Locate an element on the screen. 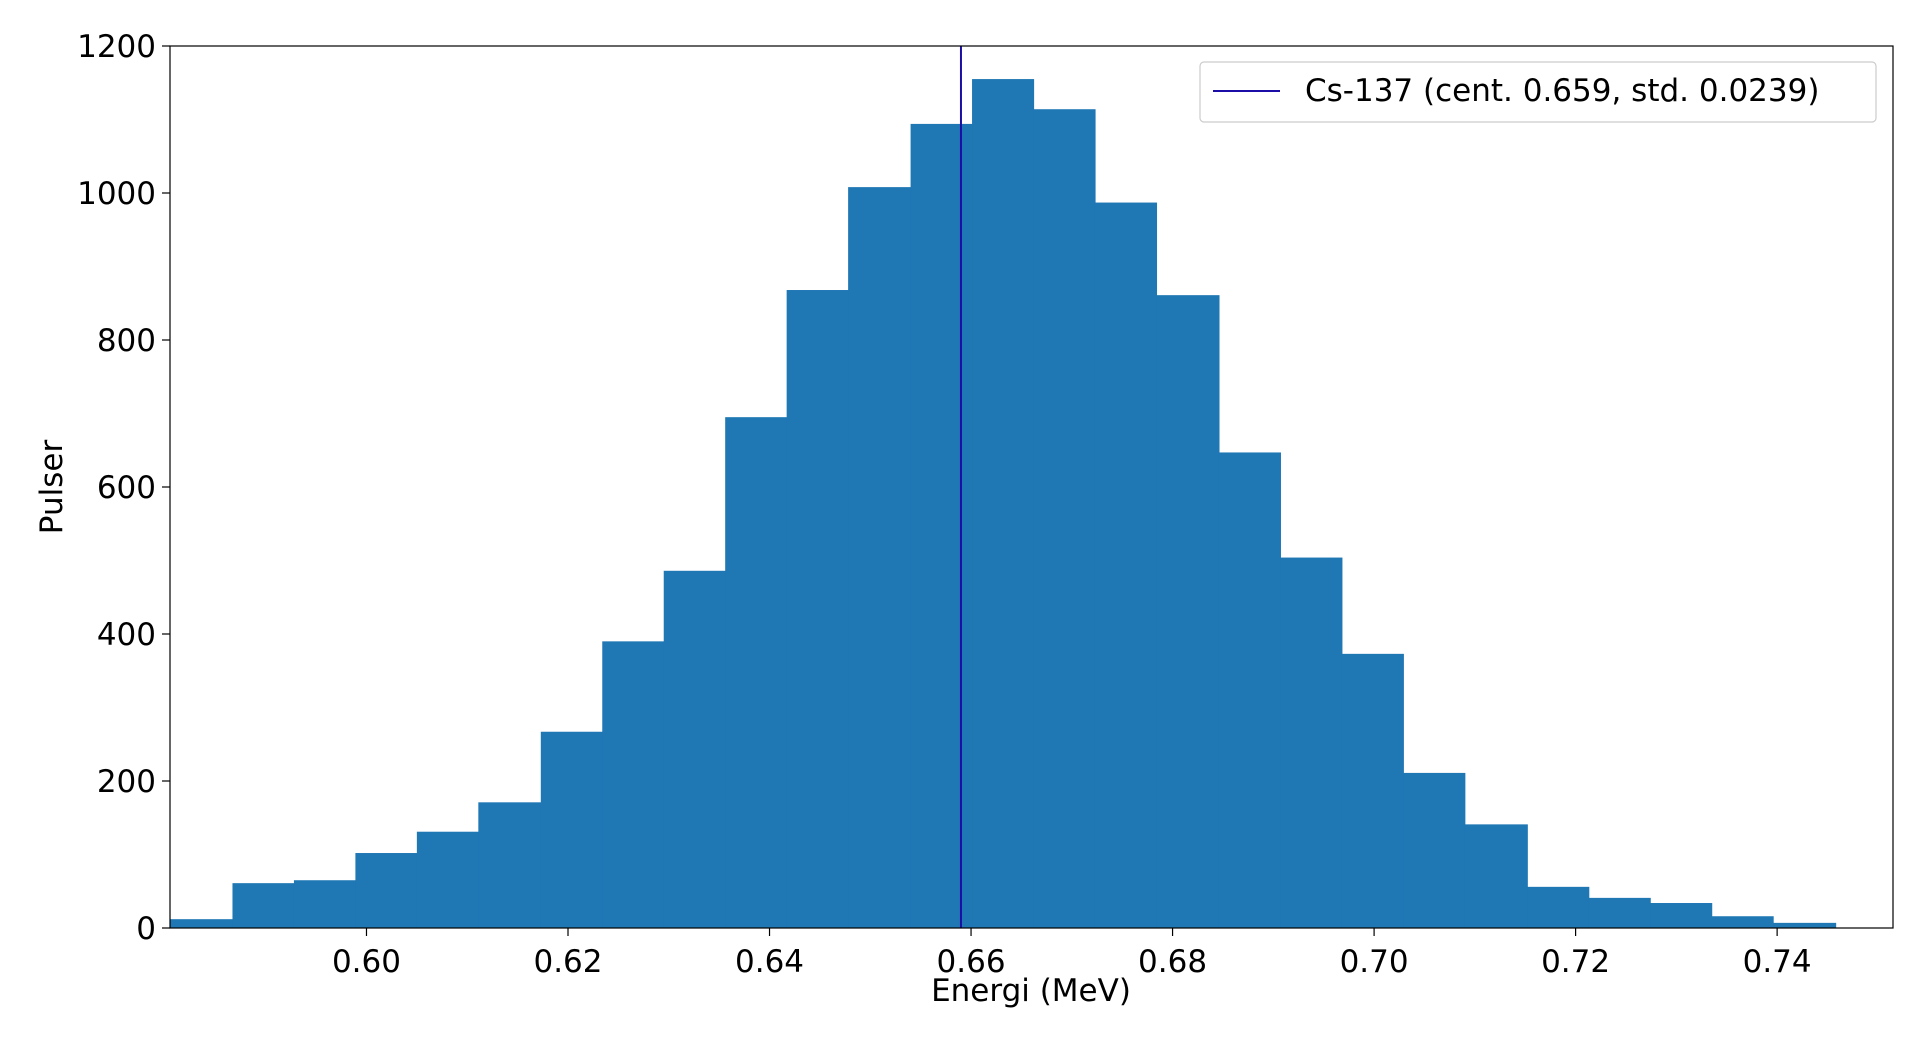 The image size is (1920, 1041). y-tick-label: 400 is located at coordinates (126, 635).